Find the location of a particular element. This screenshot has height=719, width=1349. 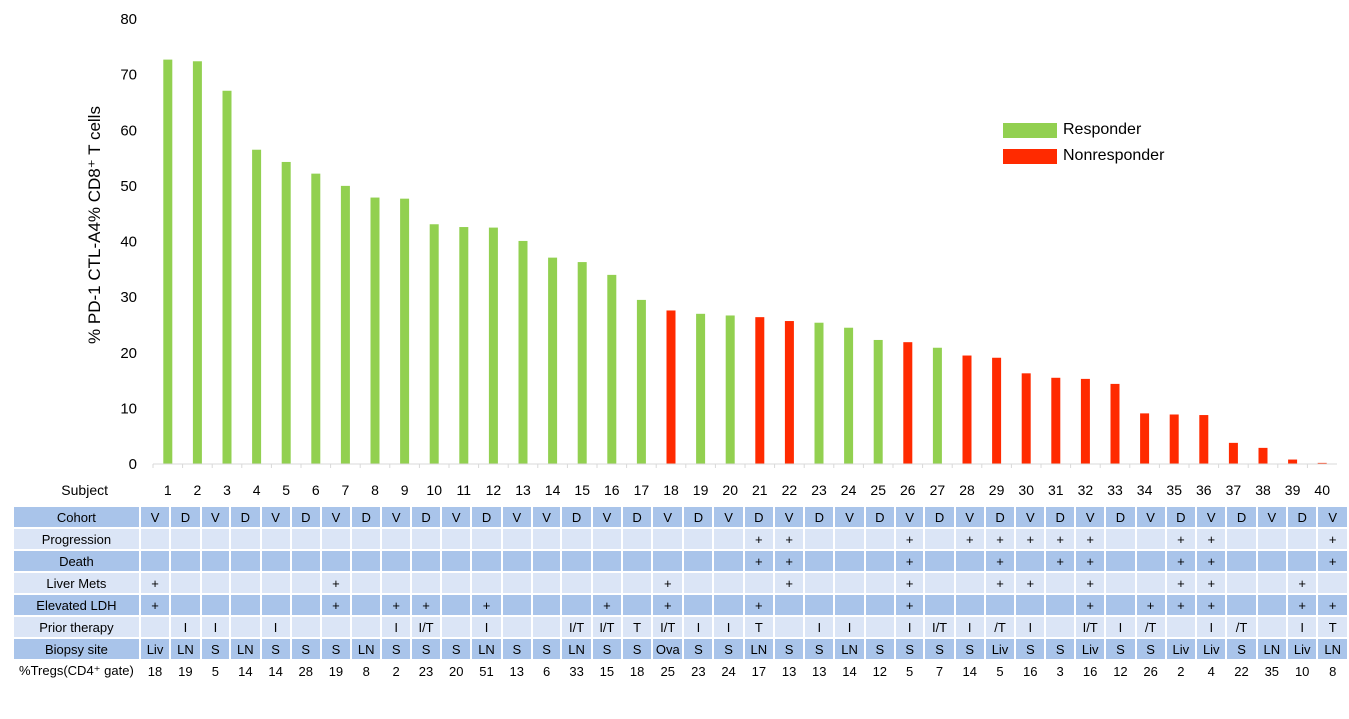

x-tick-label: 4 is located at coordinates (257, 490).